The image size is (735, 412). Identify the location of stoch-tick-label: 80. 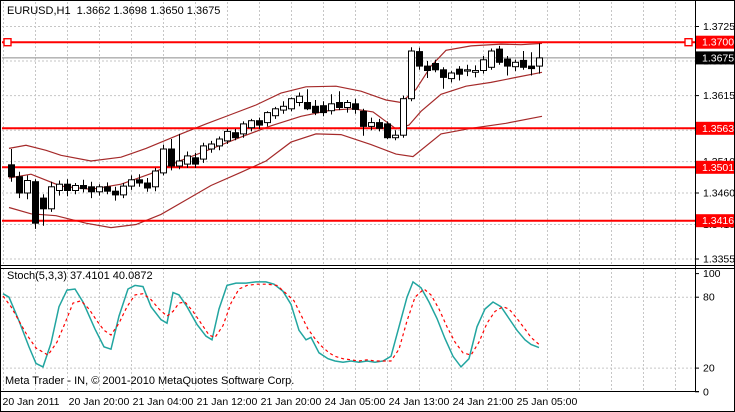
(709, 298).